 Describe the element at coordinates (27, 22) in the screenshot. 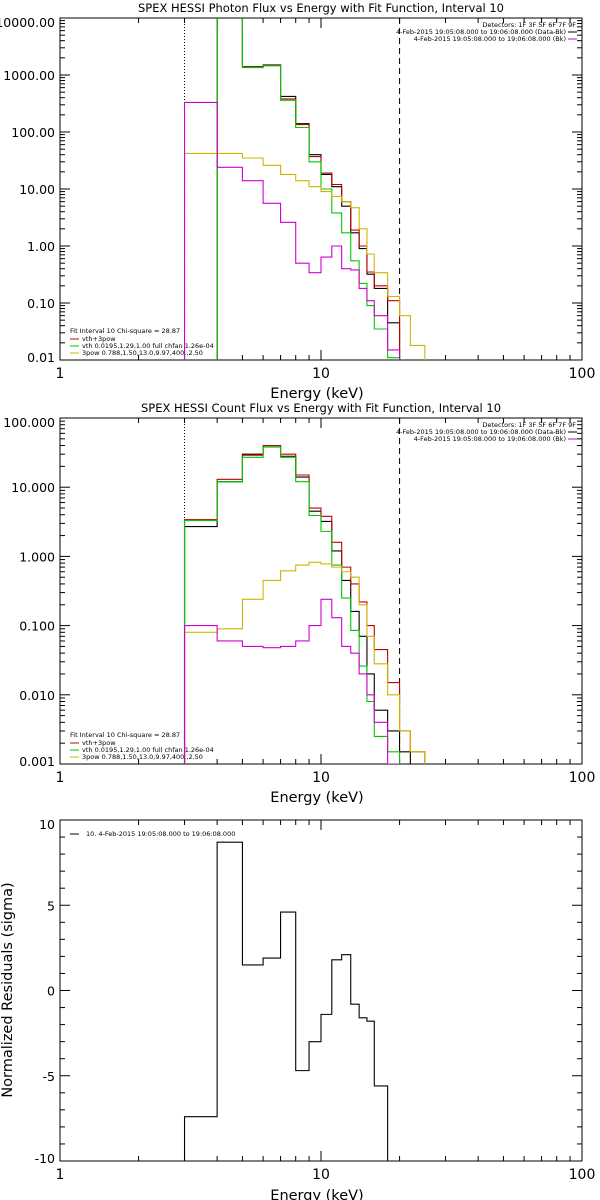

I see `y-tick-label: 10000.00` at that location.